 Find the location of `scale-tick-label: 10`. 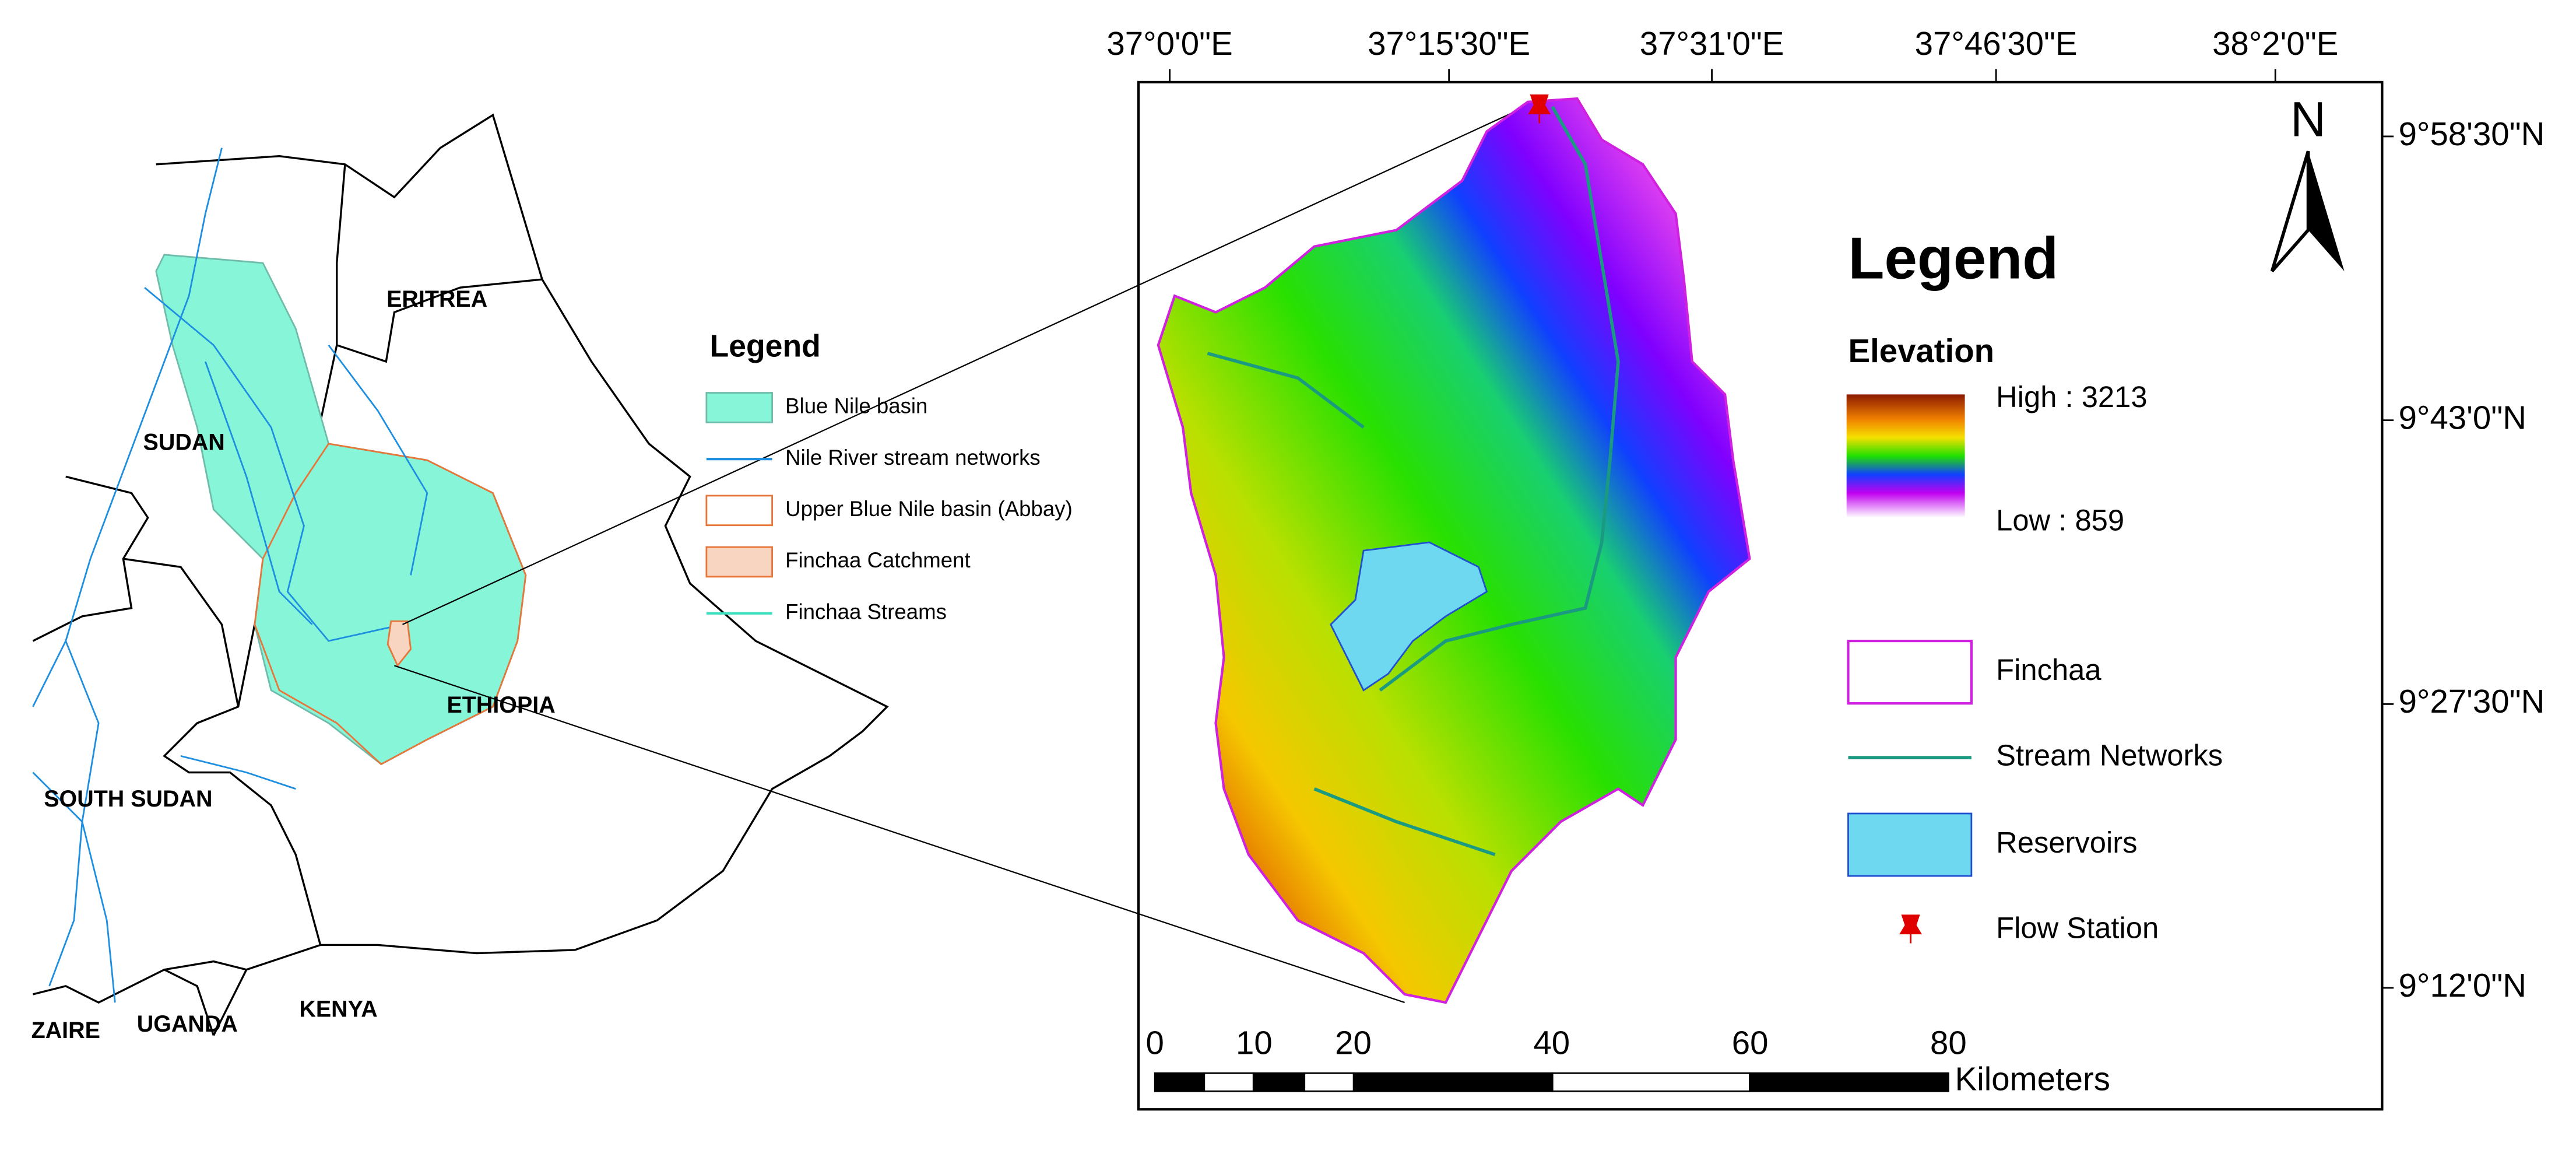

scale-tick-label: 10 is located at coordinates (1254, 1042).